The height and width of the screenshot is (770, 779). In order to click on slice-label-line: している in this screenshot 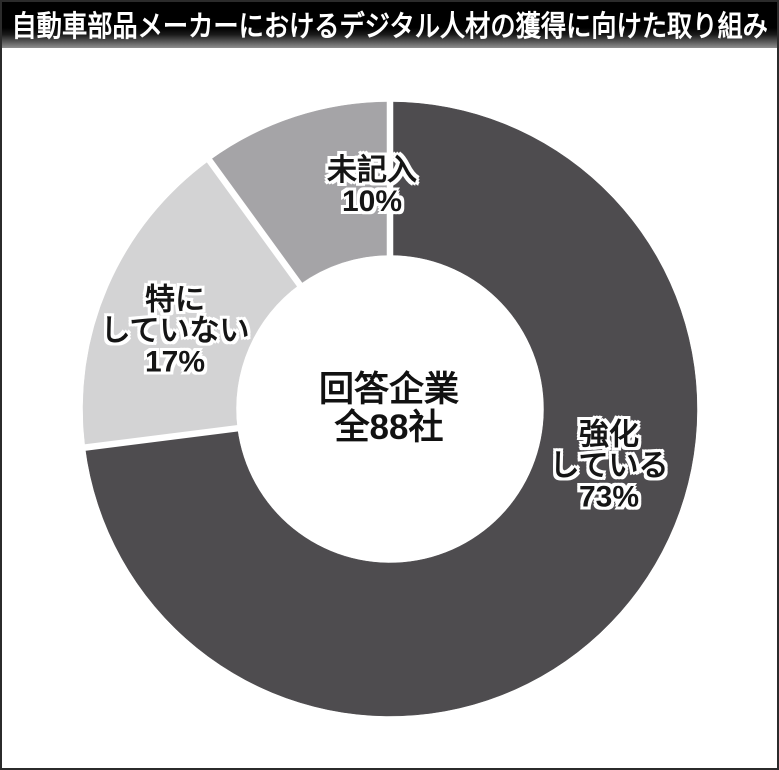, I will do `click(609, 466)`.